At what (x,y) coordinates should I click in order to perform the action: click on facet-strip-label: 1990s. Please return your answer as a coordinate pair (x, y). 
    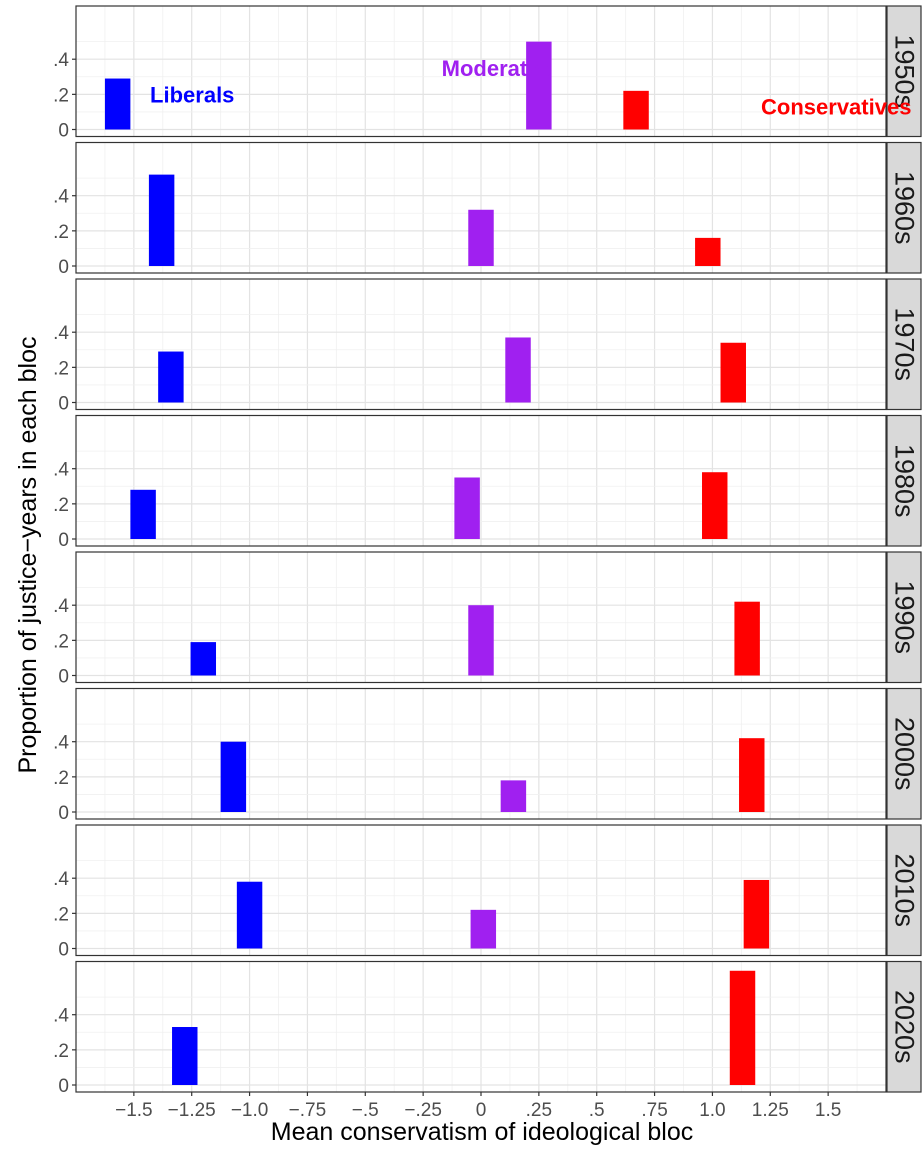
    Looking at the image, I should click on (905, 617).